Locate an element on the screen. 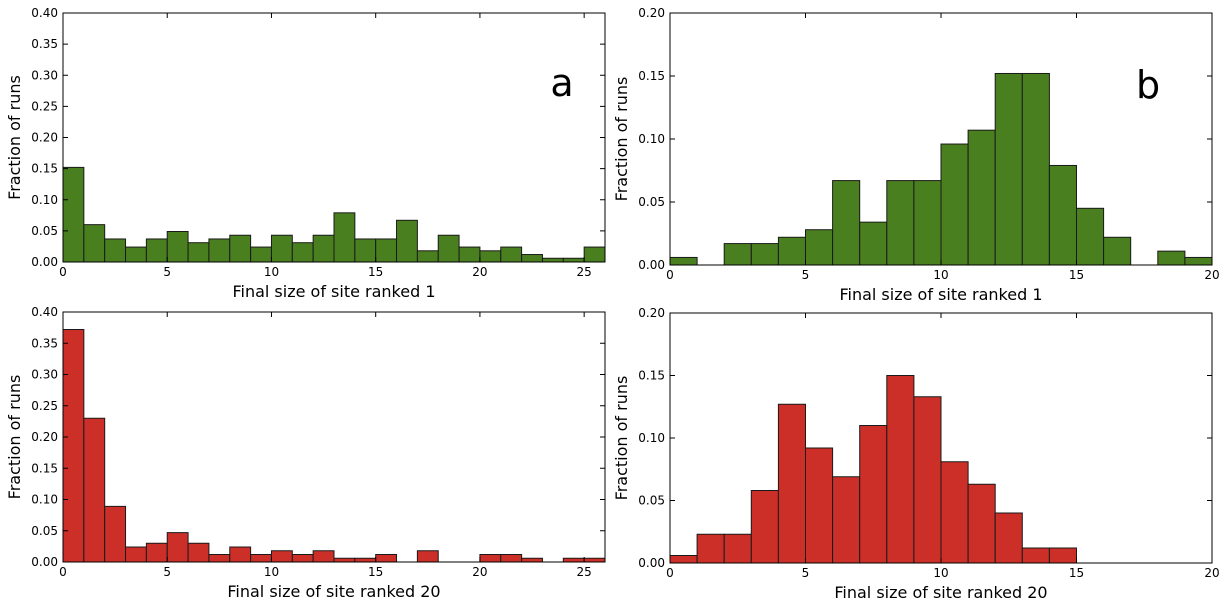 The width and height of the screenshot is (1222, 599). y-tick-label: 0.40 is located at coordinates (44, 312).